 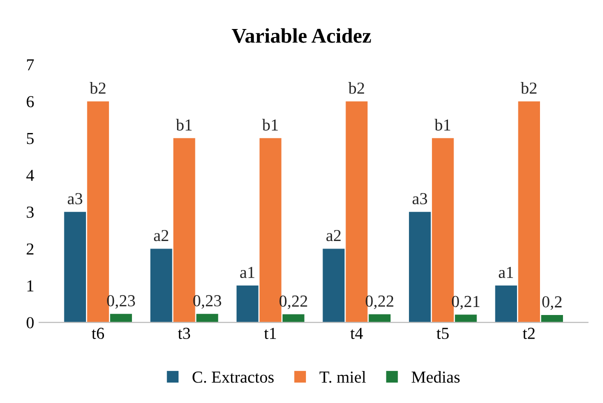 What do you see at coordinates (343, 377) in the screenshot?
I see `legend-label: T. miel` at bounding box center [343, 377].